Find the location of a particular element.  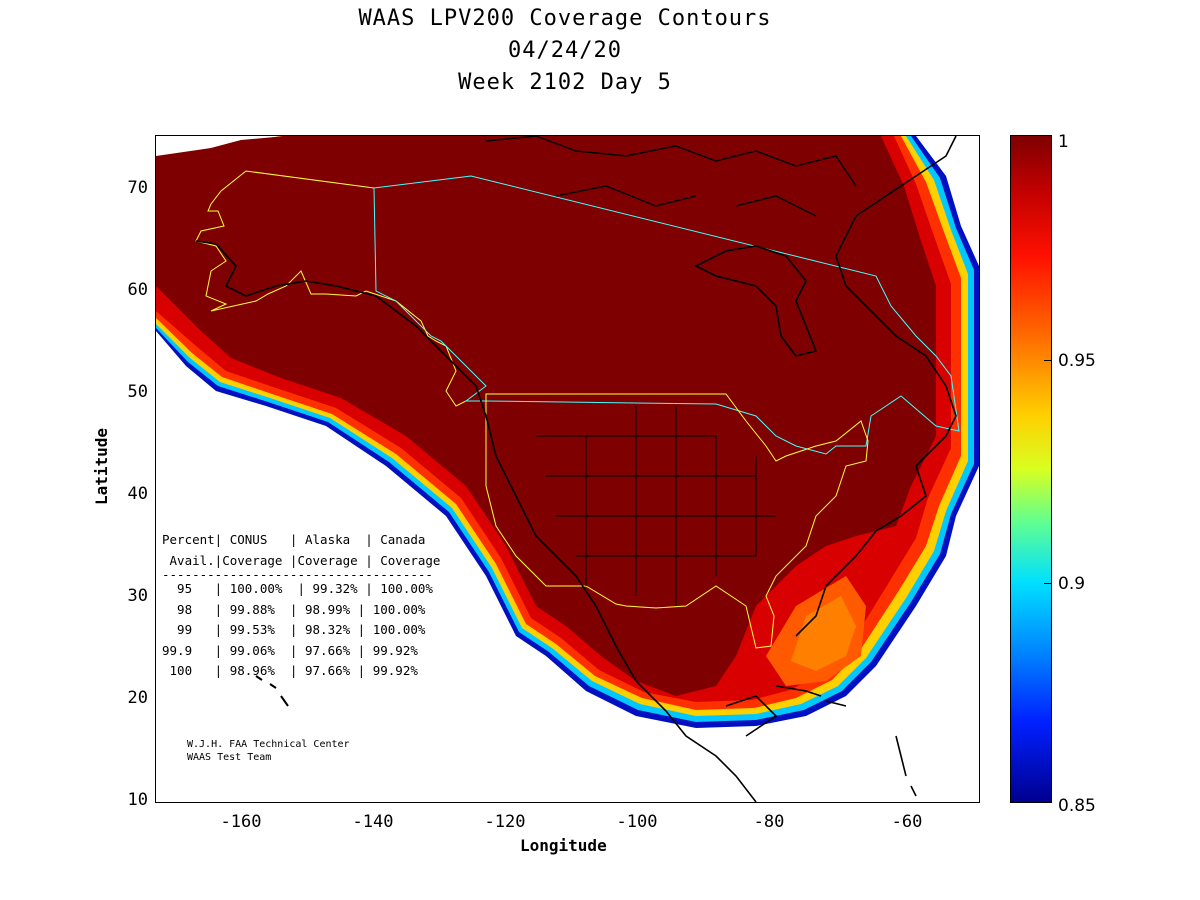

x-tick-label: -140 is located at coordinates (373, 822).